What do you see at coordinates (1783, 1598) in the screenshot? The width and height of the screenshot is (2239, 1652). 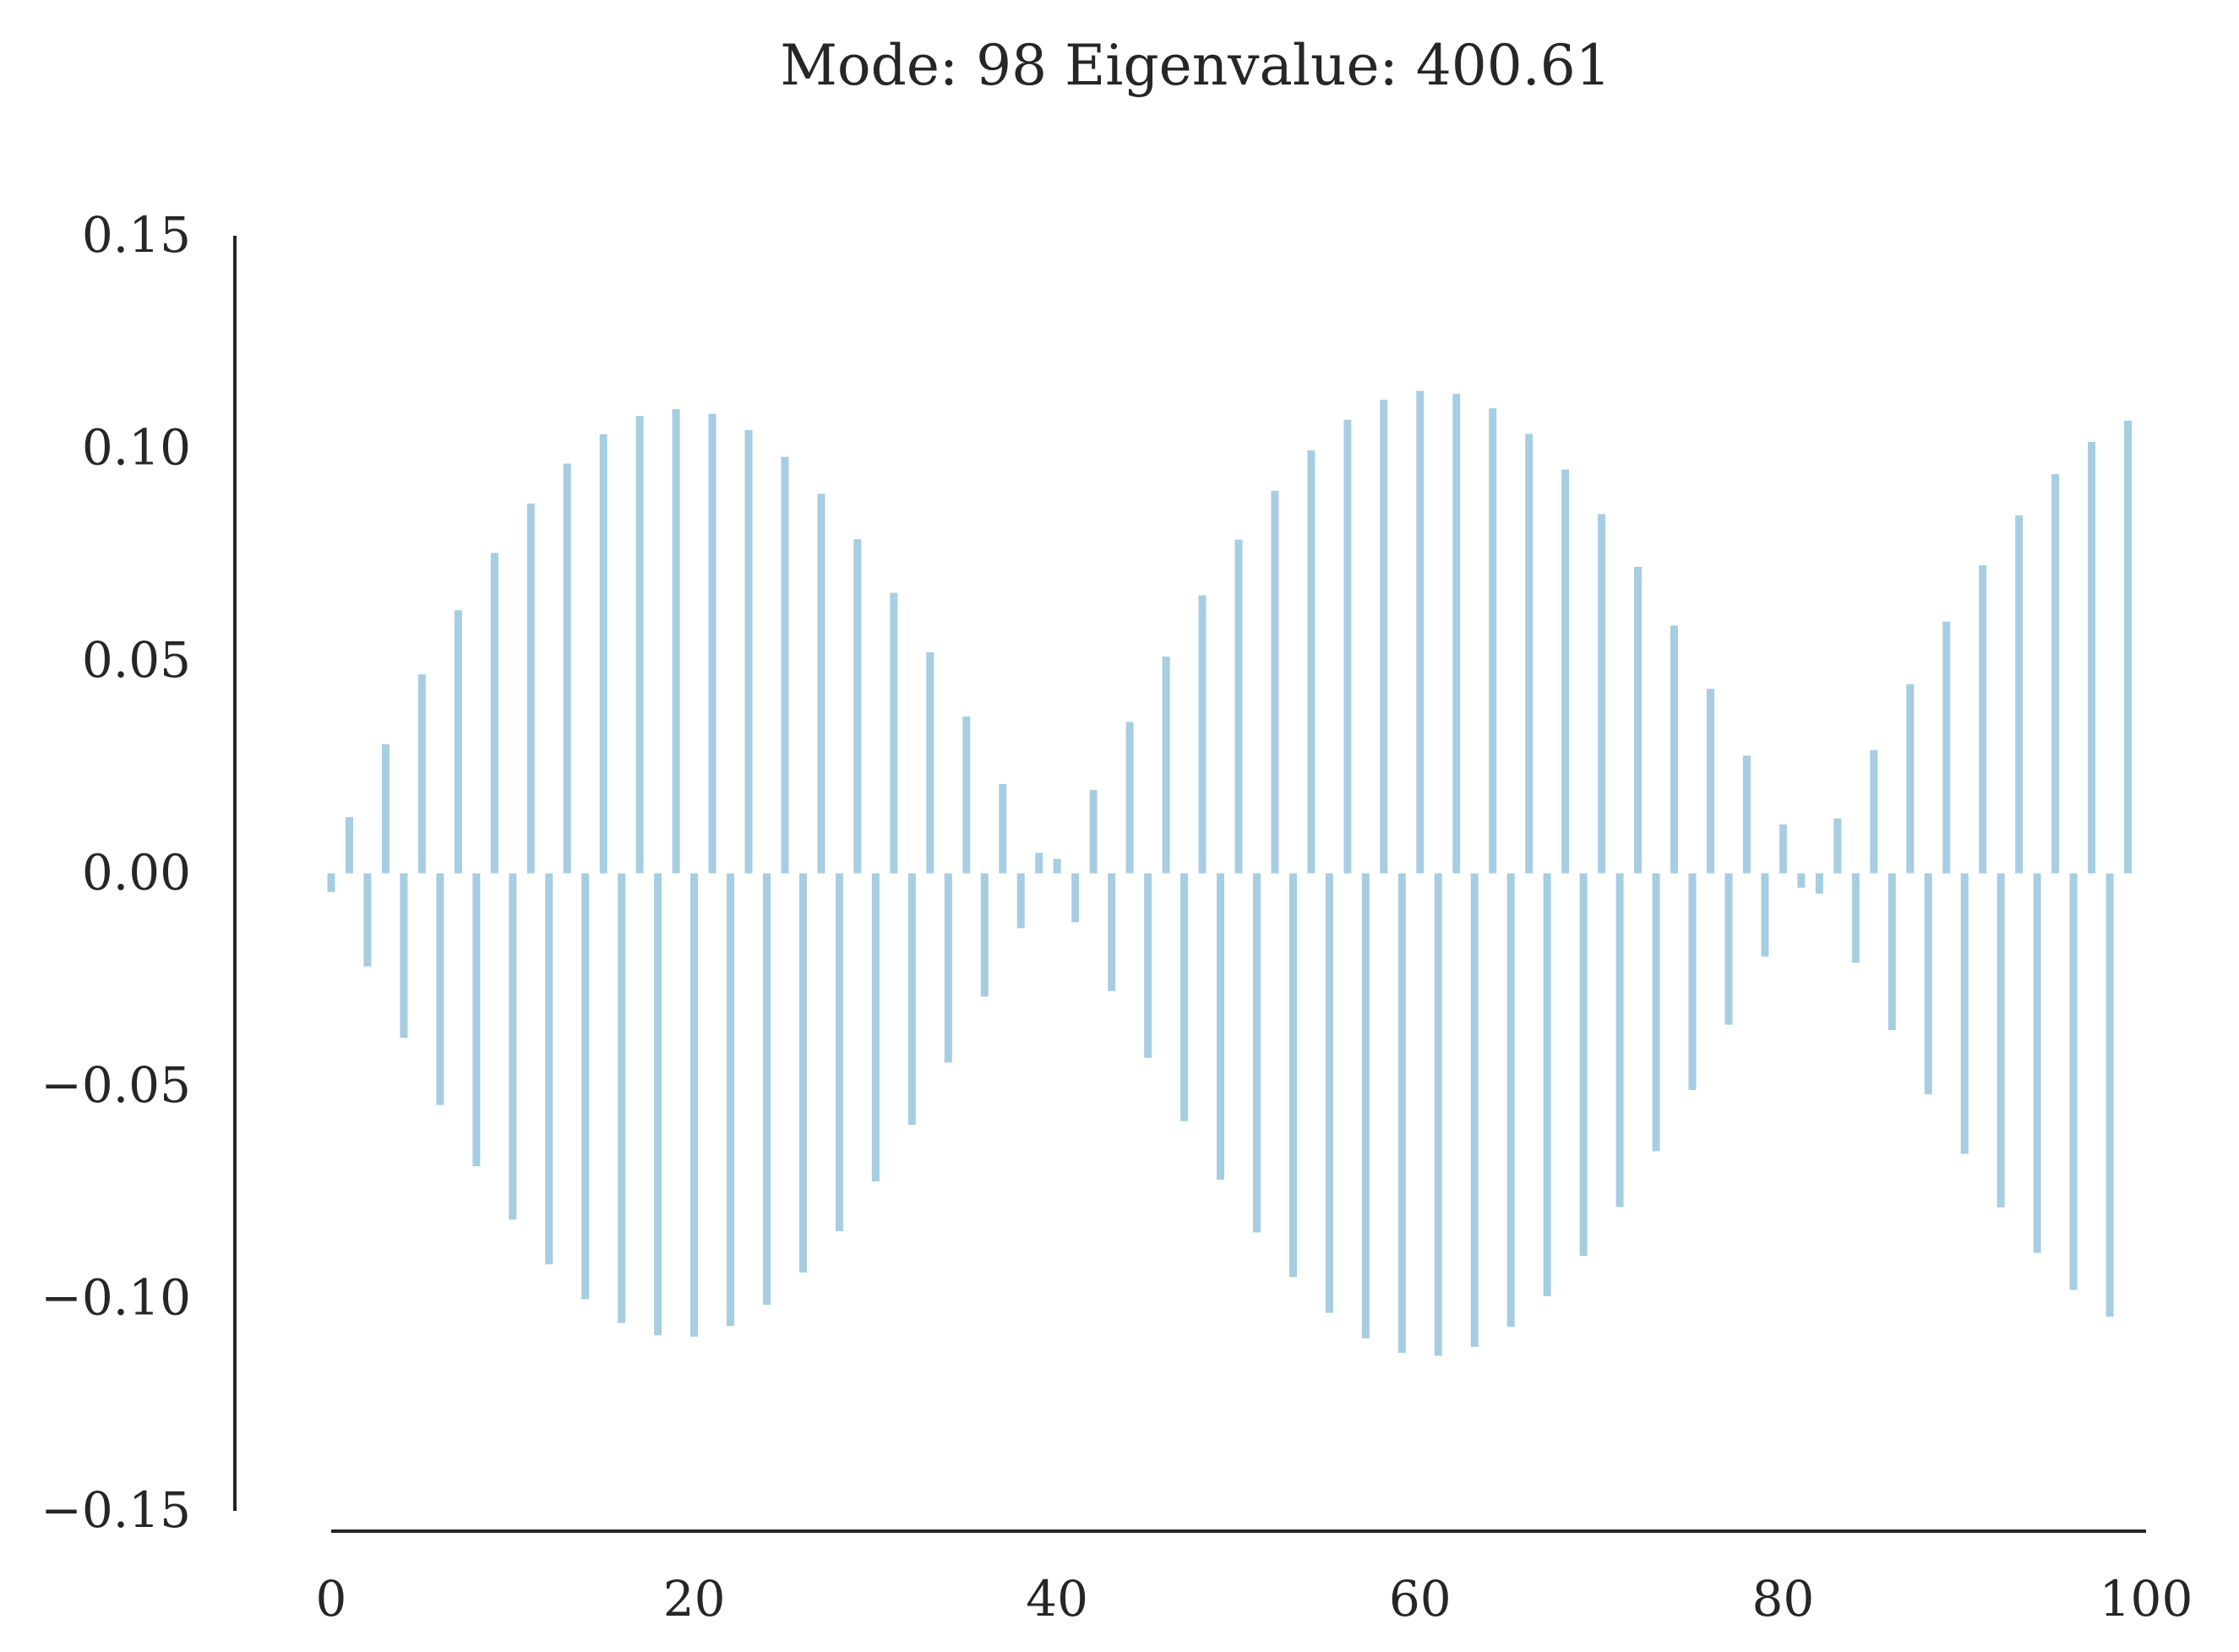 I see `x-tick-label-4: 80` at bounding box center [1783, 1598].